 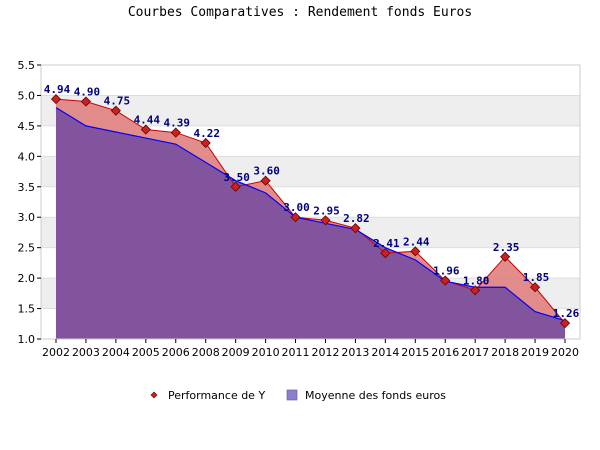 What do you see at coordinates (27, 309) in the screenshot?
I see `y-tick-label: 1.5` at bounding box center [27, 309].